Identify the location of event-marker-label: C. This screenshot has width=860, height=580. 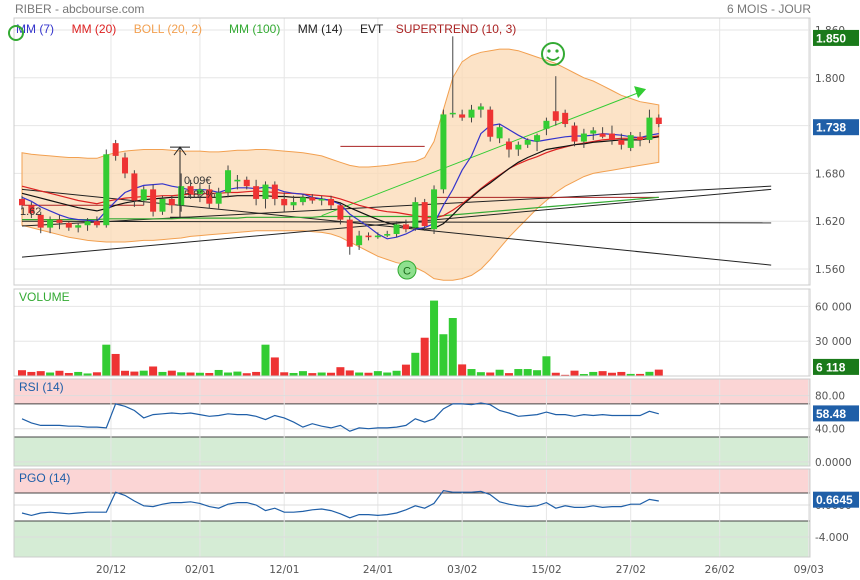
(407, 272).